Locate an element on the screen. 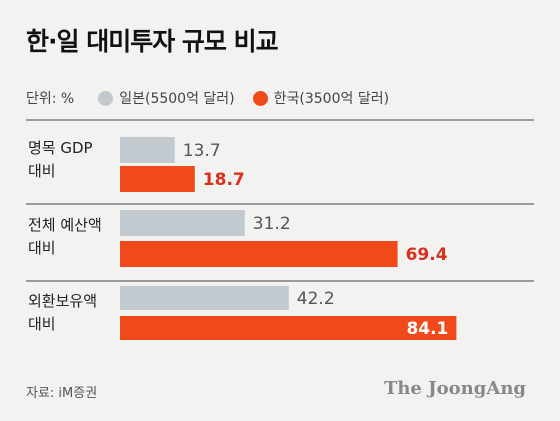  data-label-0-0: 13.7 is located at coordinates (202, 151).